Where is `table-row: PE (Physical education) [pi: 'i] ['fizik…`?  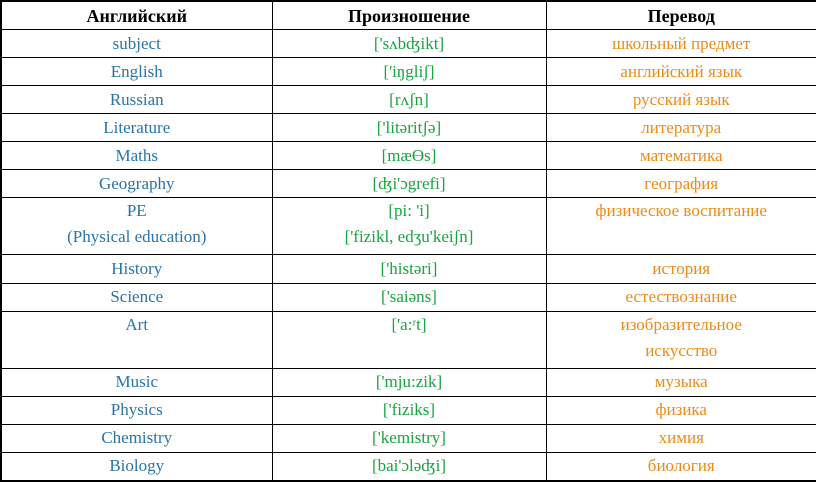
table-row: PE (Physical education) [pi: 'i] ['fizik… is located at coordinates (408, 226).